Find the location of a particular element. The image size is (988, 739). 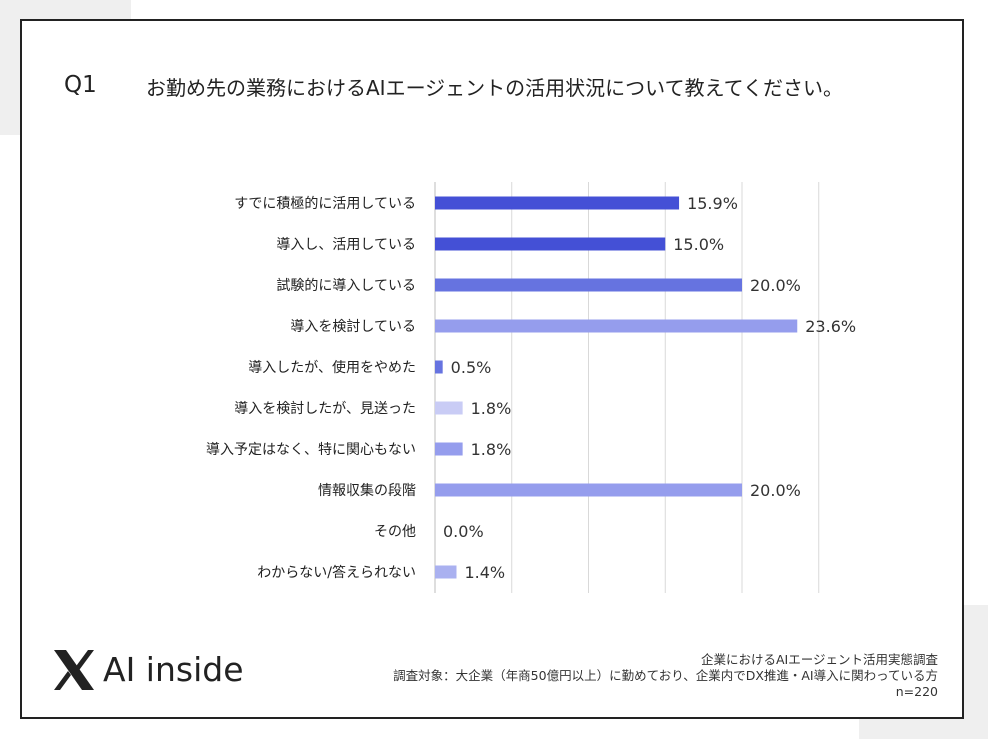

survey-title: 企業におけるAIエージェント活用実態調査 is located at coordinates (819, 659).